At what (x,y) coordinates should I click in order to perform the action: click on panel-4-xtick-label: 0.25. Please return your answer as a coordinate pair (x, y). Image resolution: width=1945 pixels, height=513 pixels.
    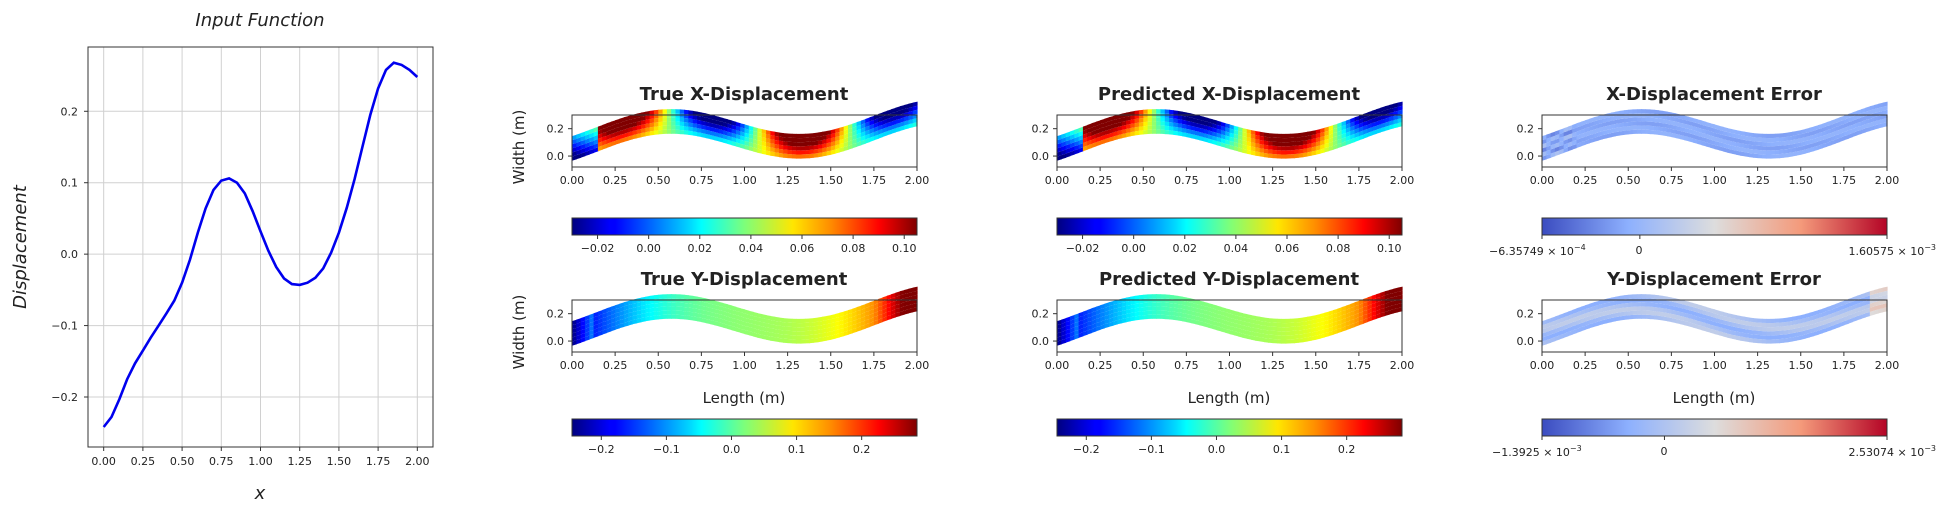
    Looking at the image, I should click on (1100, 365).